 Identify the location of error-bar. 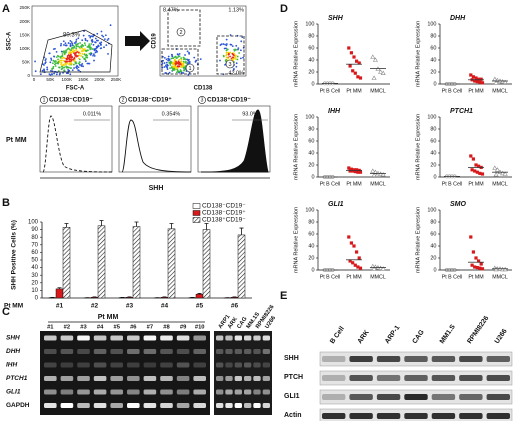
(206, 226).